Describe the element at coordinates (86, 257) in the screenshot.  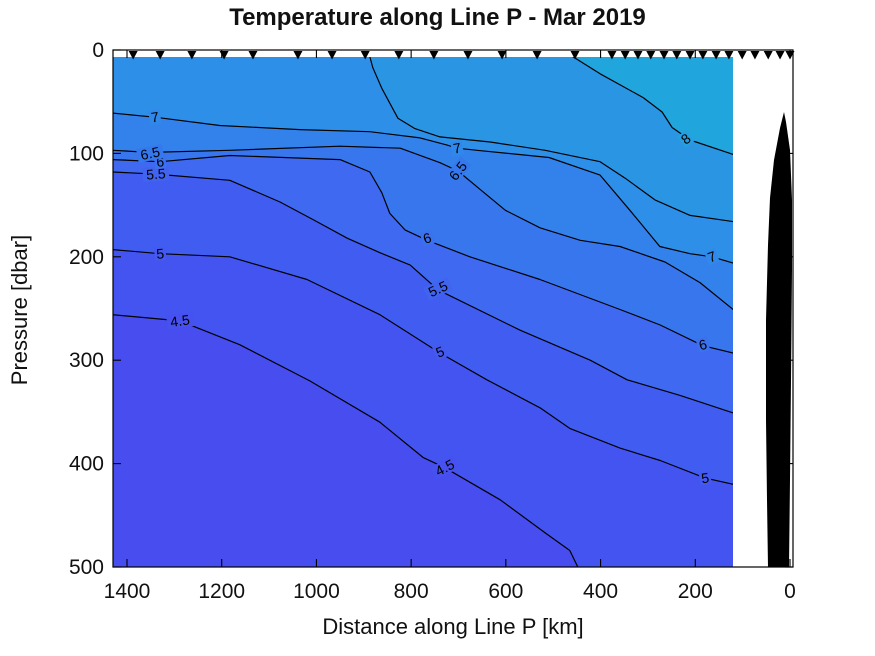
I see `y-tick-label: 200` at that location.